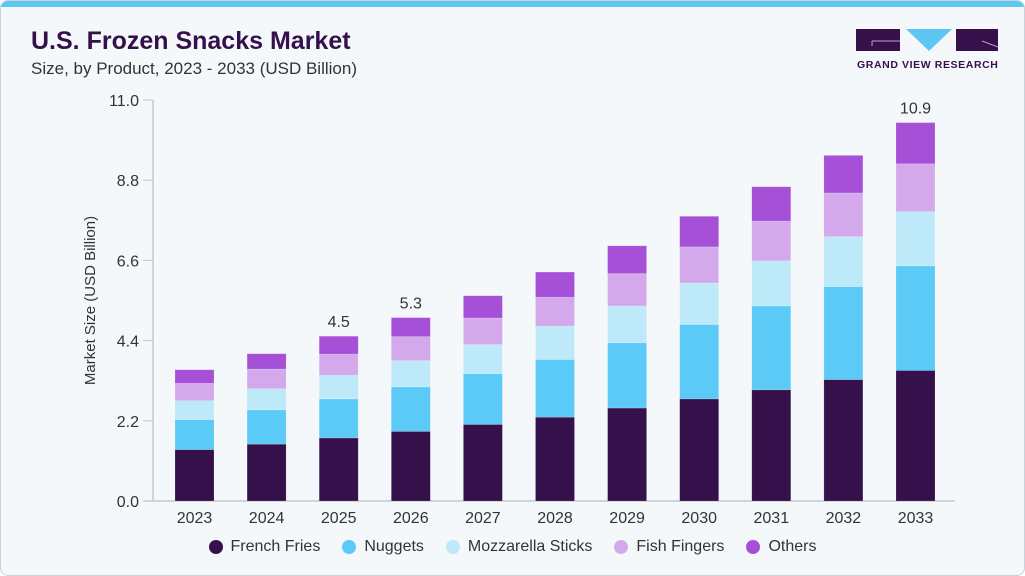  I want to click on legend-item: Fish Fingers, so click(669, 547).